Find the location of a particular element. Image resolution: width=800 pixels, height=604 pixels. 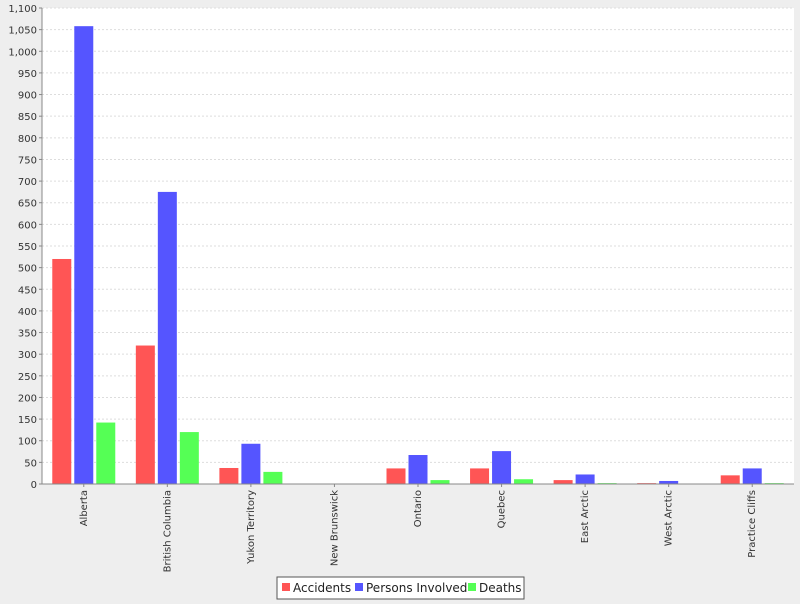

y-tick-label: 250 is located at coordinates (27, 377).